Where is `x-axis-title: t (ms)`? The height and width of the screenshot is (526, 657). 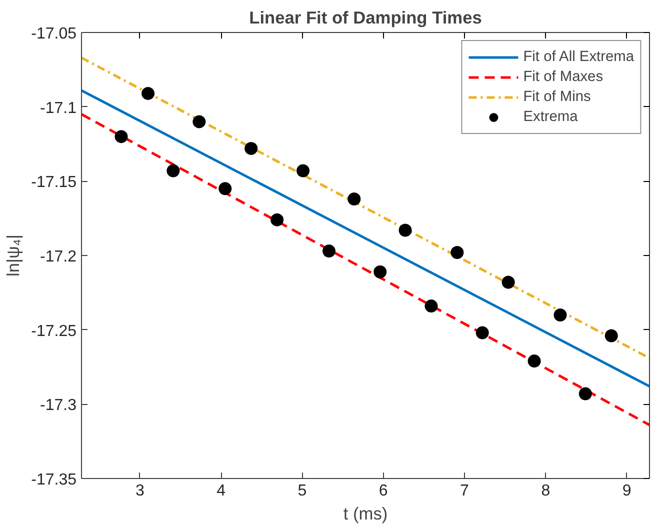 x-axis-title: t (ms) is located at coordinates (365, 514).